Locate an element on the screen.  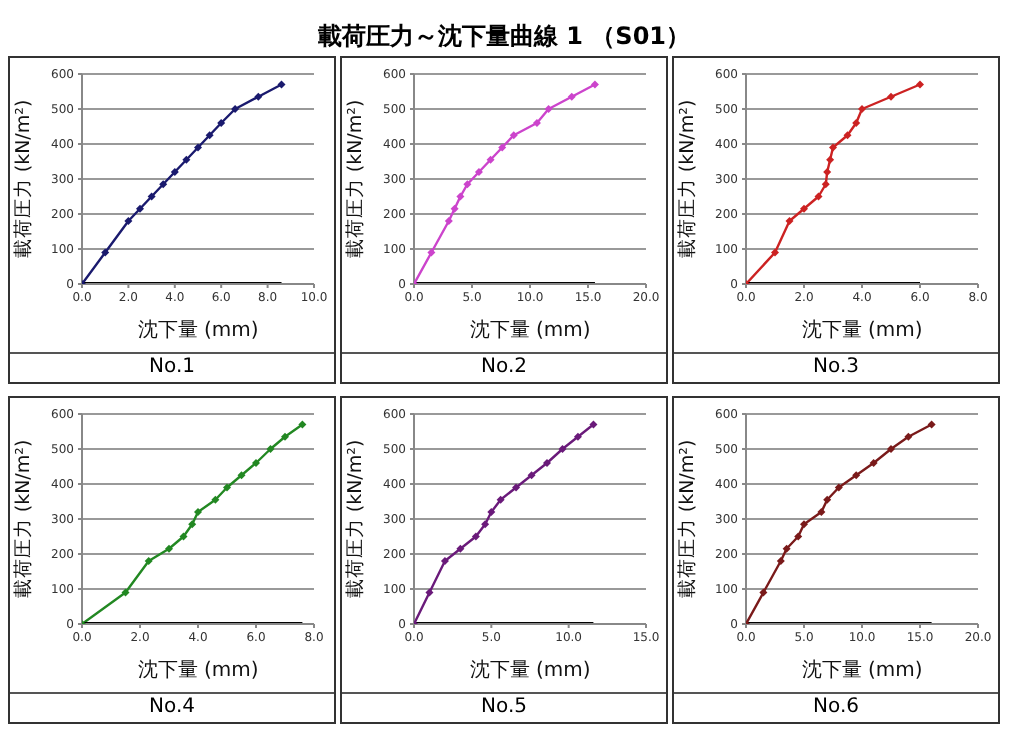
text: No.2 is located at coordinates (504, 367).